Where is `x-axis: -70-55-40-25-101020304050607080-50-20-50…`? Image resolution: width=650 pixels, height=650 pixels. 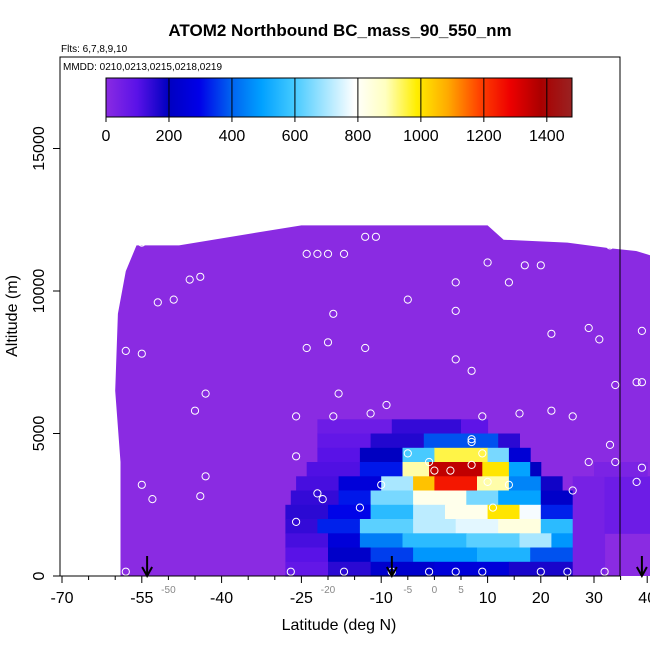
x-axis: -70-55-40-25-101020304050607080-50-20-50… is located at coordinates (350, 591).